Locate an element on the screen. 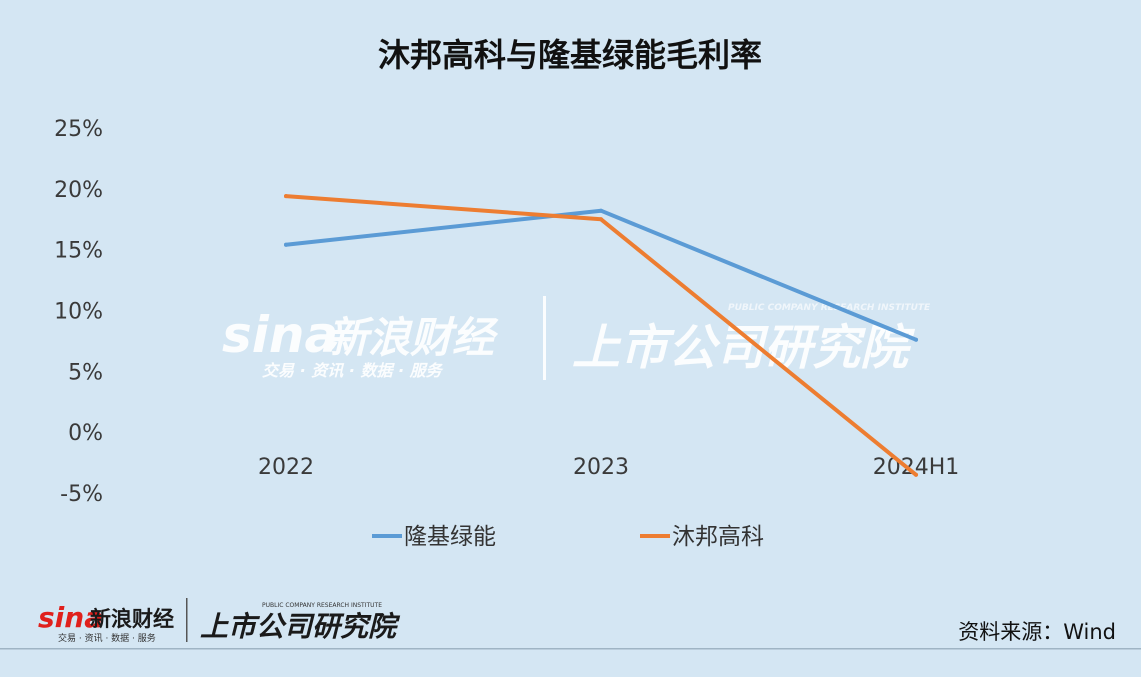 Image resolution: width=1141 pixels, height=677 pixels. y-tick-label: 10% is located at coordinates (78, 312).